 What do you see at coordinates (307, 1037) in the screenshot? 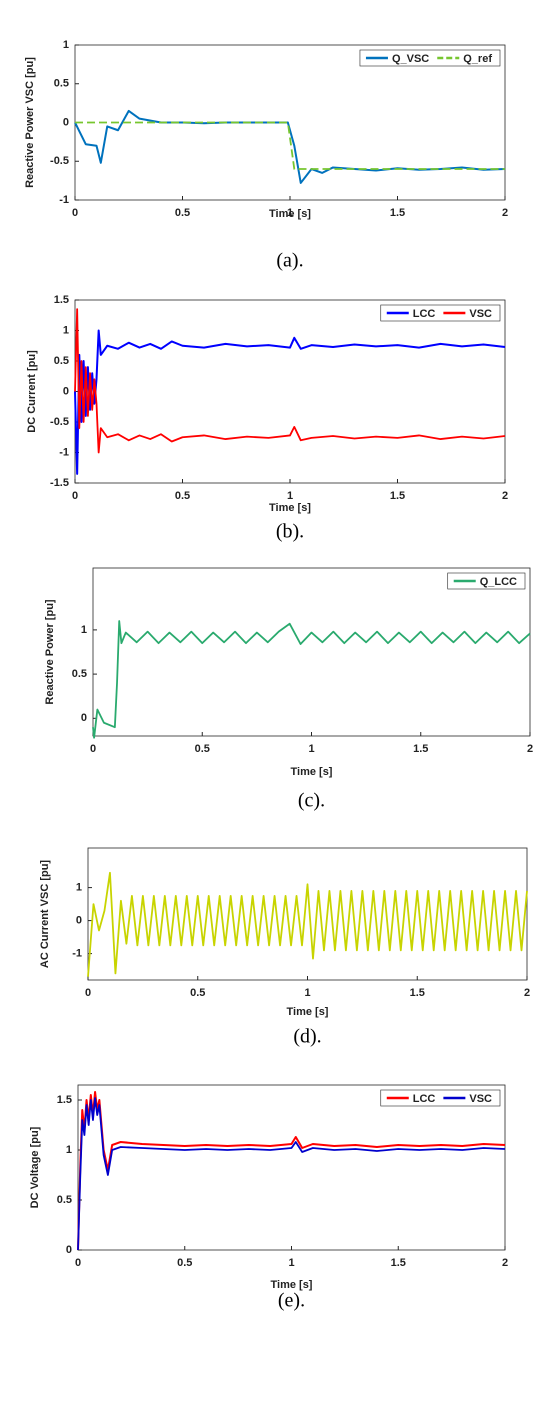
I see `caption: (d).` at bounding box center [307, 1037].